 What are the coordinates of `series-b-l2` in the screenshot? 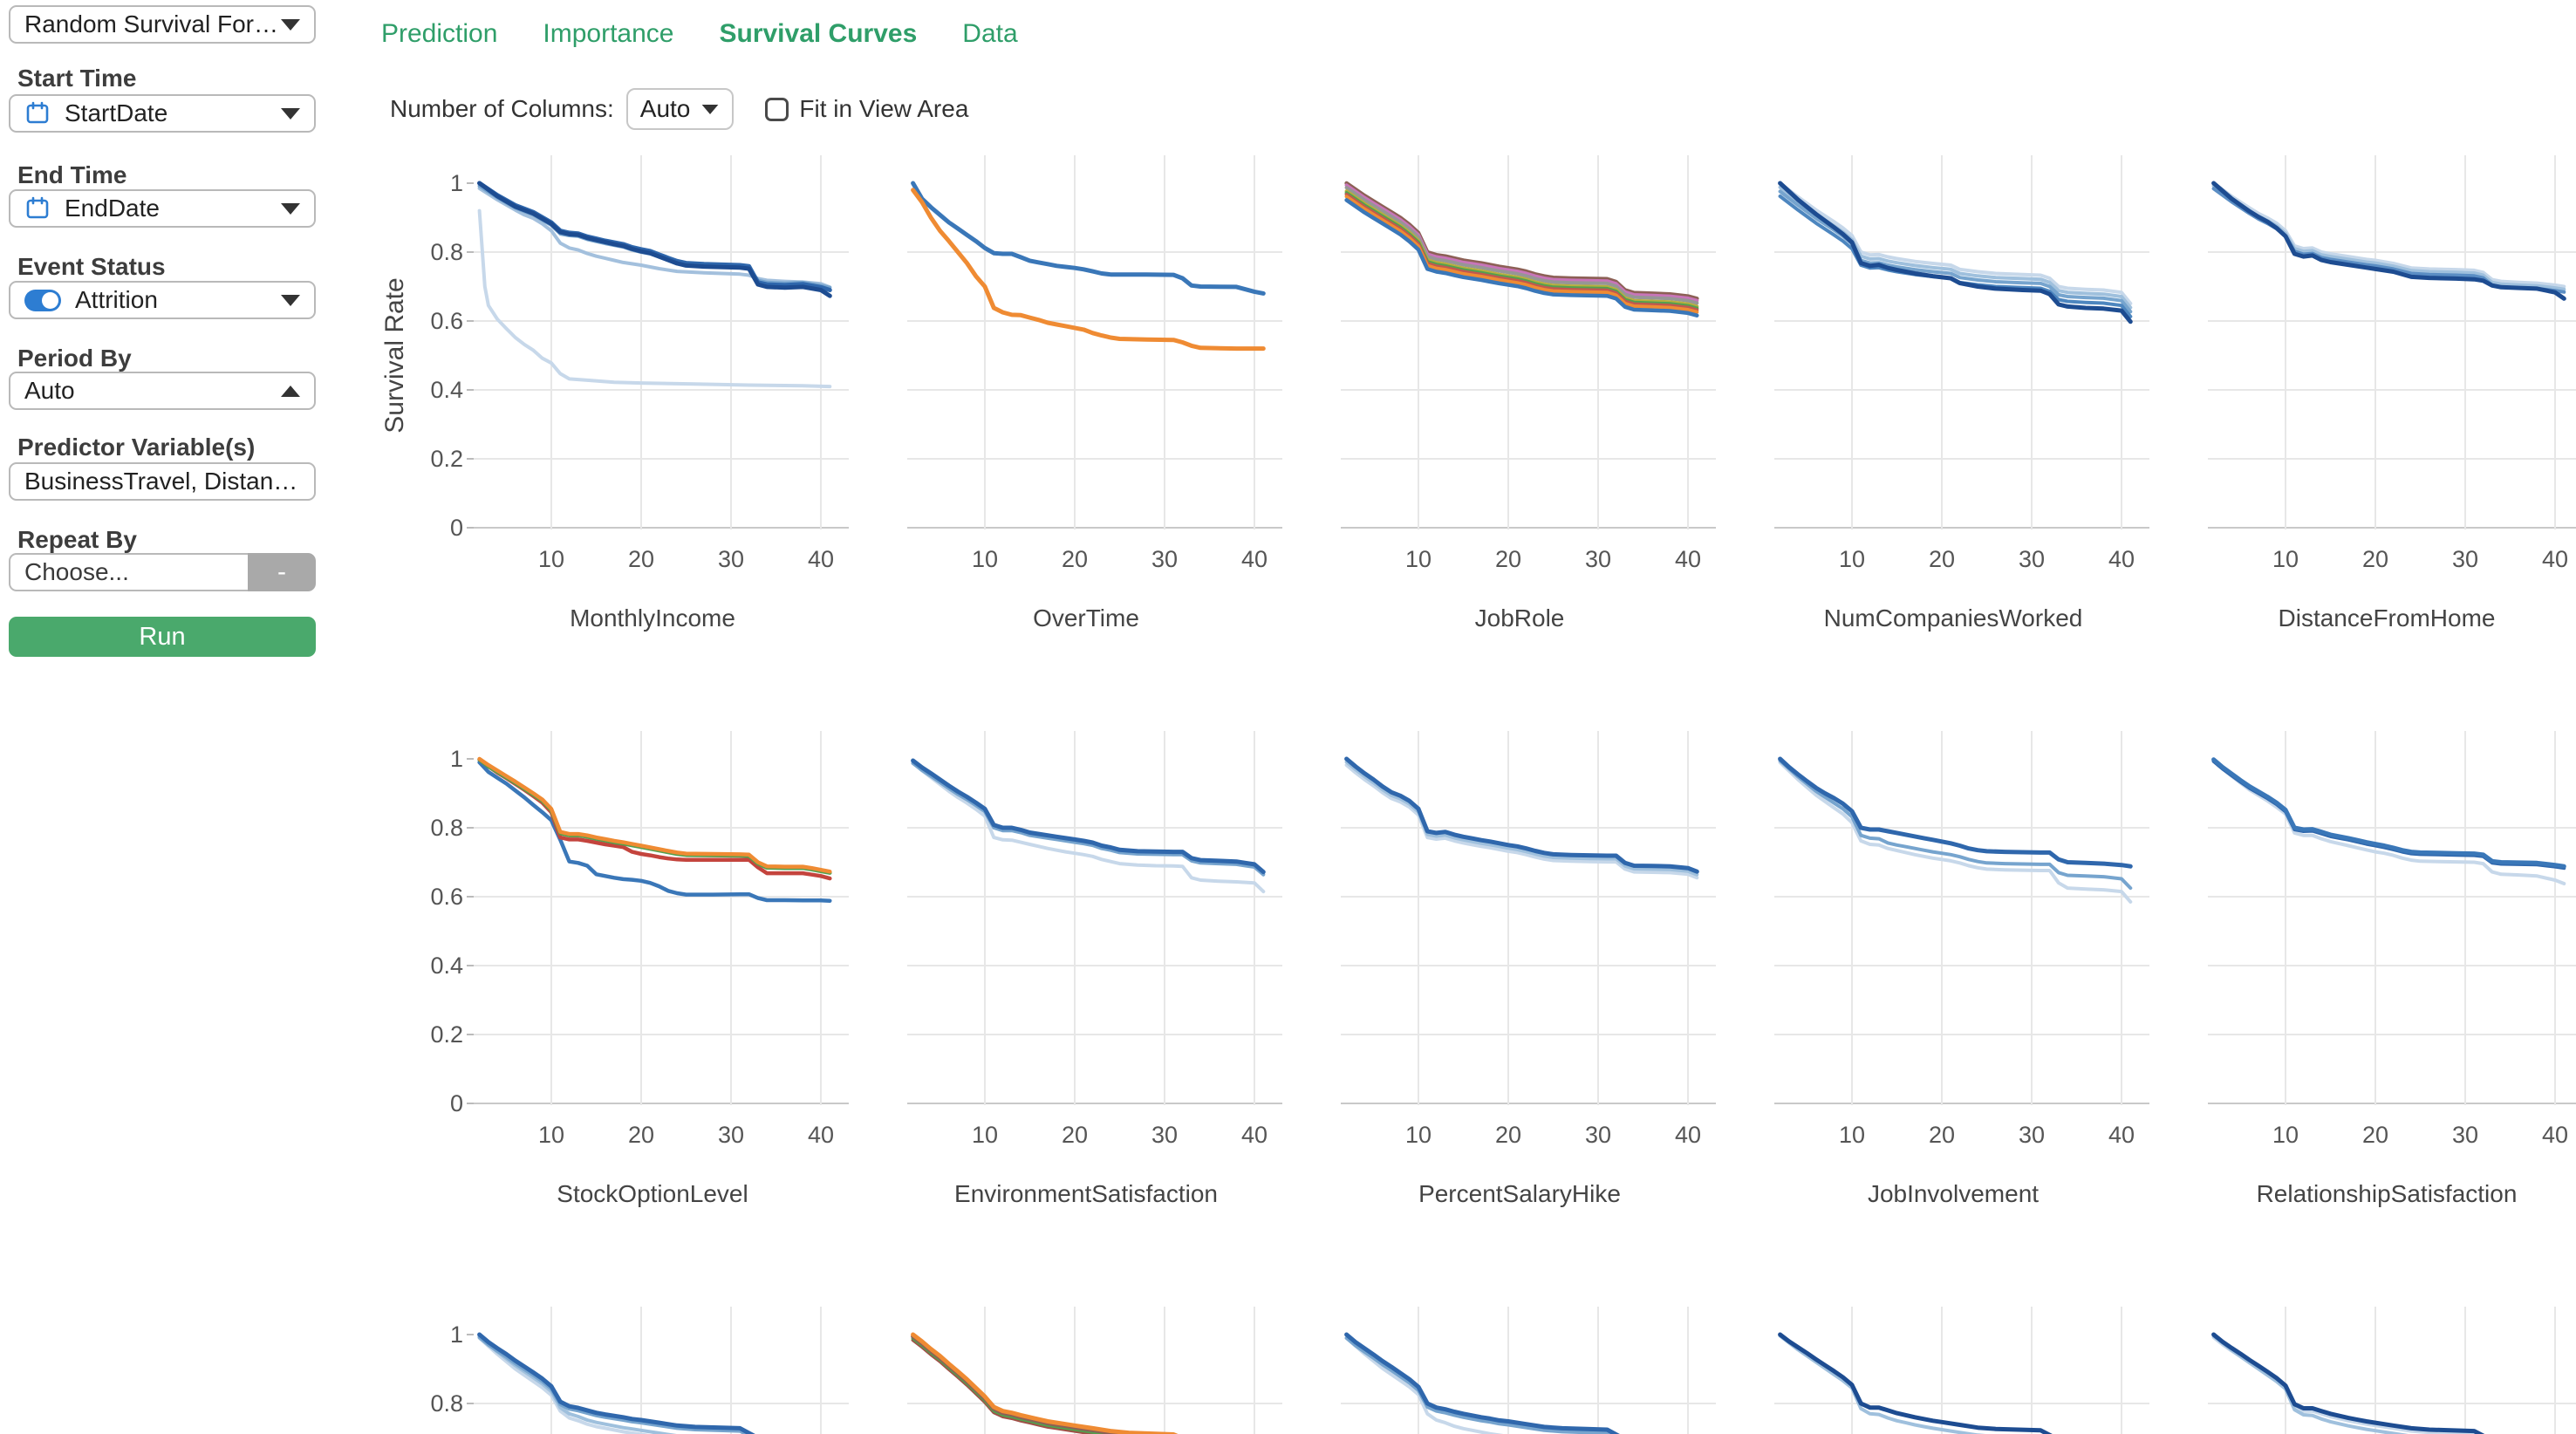 It's located at (563, 1385).